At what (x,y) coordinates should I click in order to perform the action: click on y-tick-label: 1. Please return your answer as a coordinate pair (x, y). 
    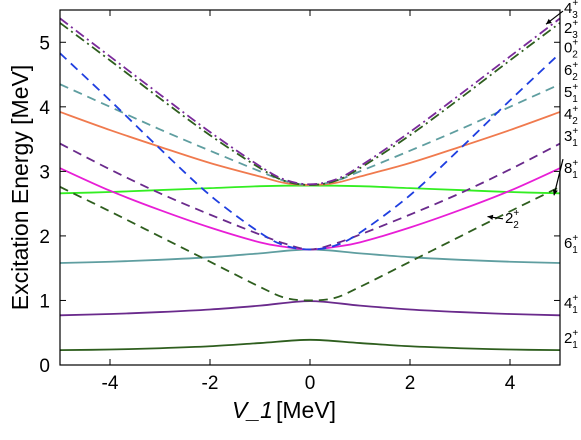
    Looking at the image, I should click on (44, 301).